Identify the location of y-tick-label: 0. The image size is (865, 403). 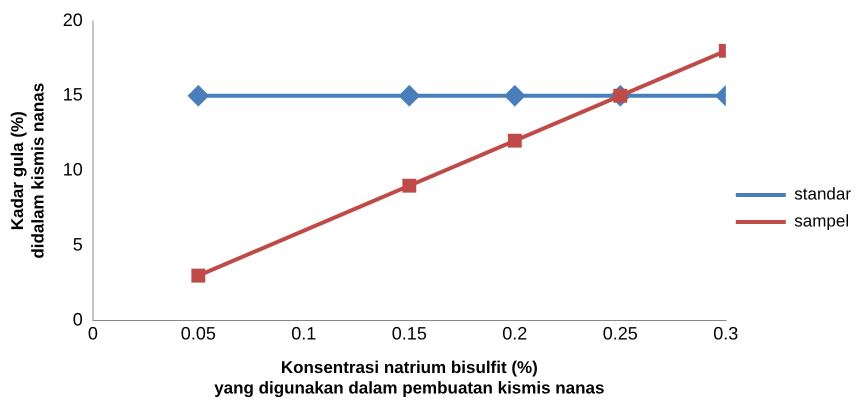
(77, 320).